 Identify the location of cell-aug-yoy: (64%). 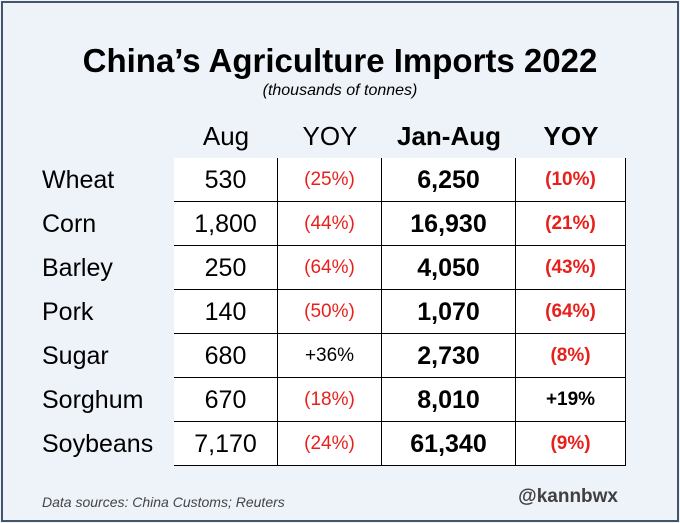
(330, 268).